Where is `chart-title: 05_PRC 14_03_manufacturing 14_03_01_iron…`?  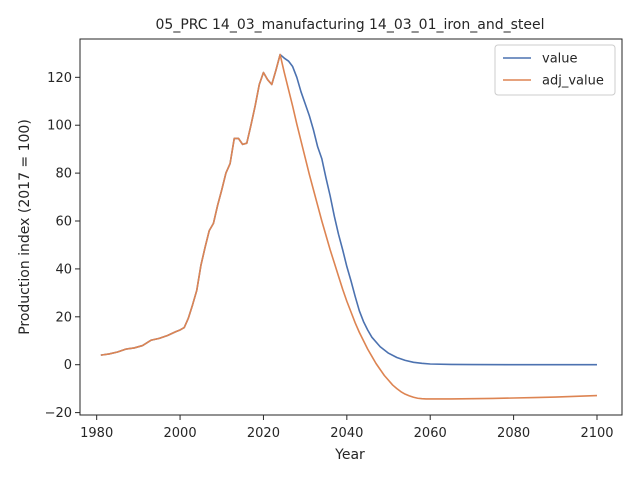 chart-title: 05_PRC 14_03_manufacturing 14_03_01_iron… is located at coordinates (350, 25).